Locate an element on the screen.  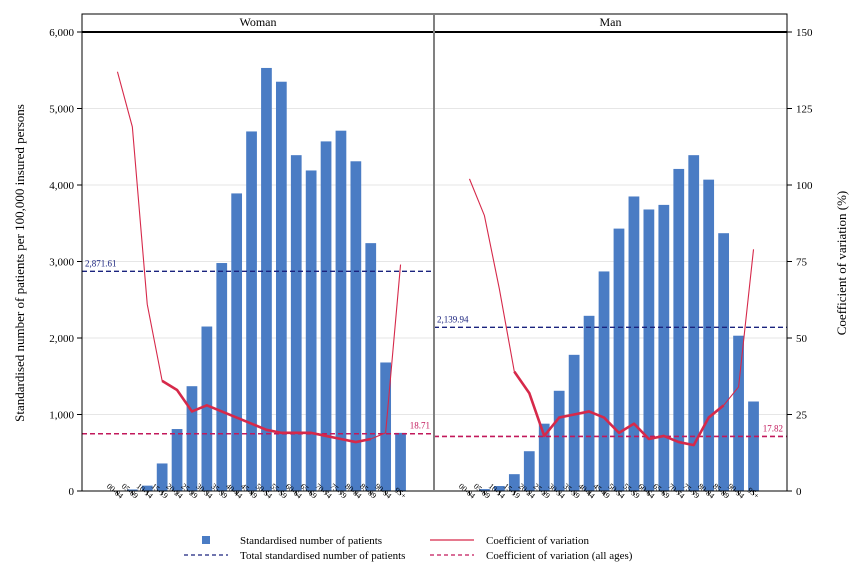
cv-all-ages-label: 18.71 is located at coordinates (420, 426).